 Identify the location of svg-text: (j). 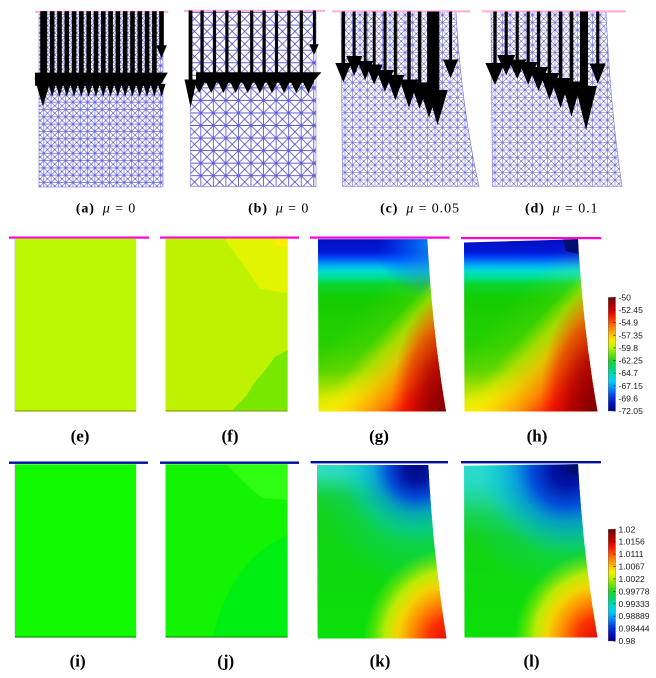
(225, 661).